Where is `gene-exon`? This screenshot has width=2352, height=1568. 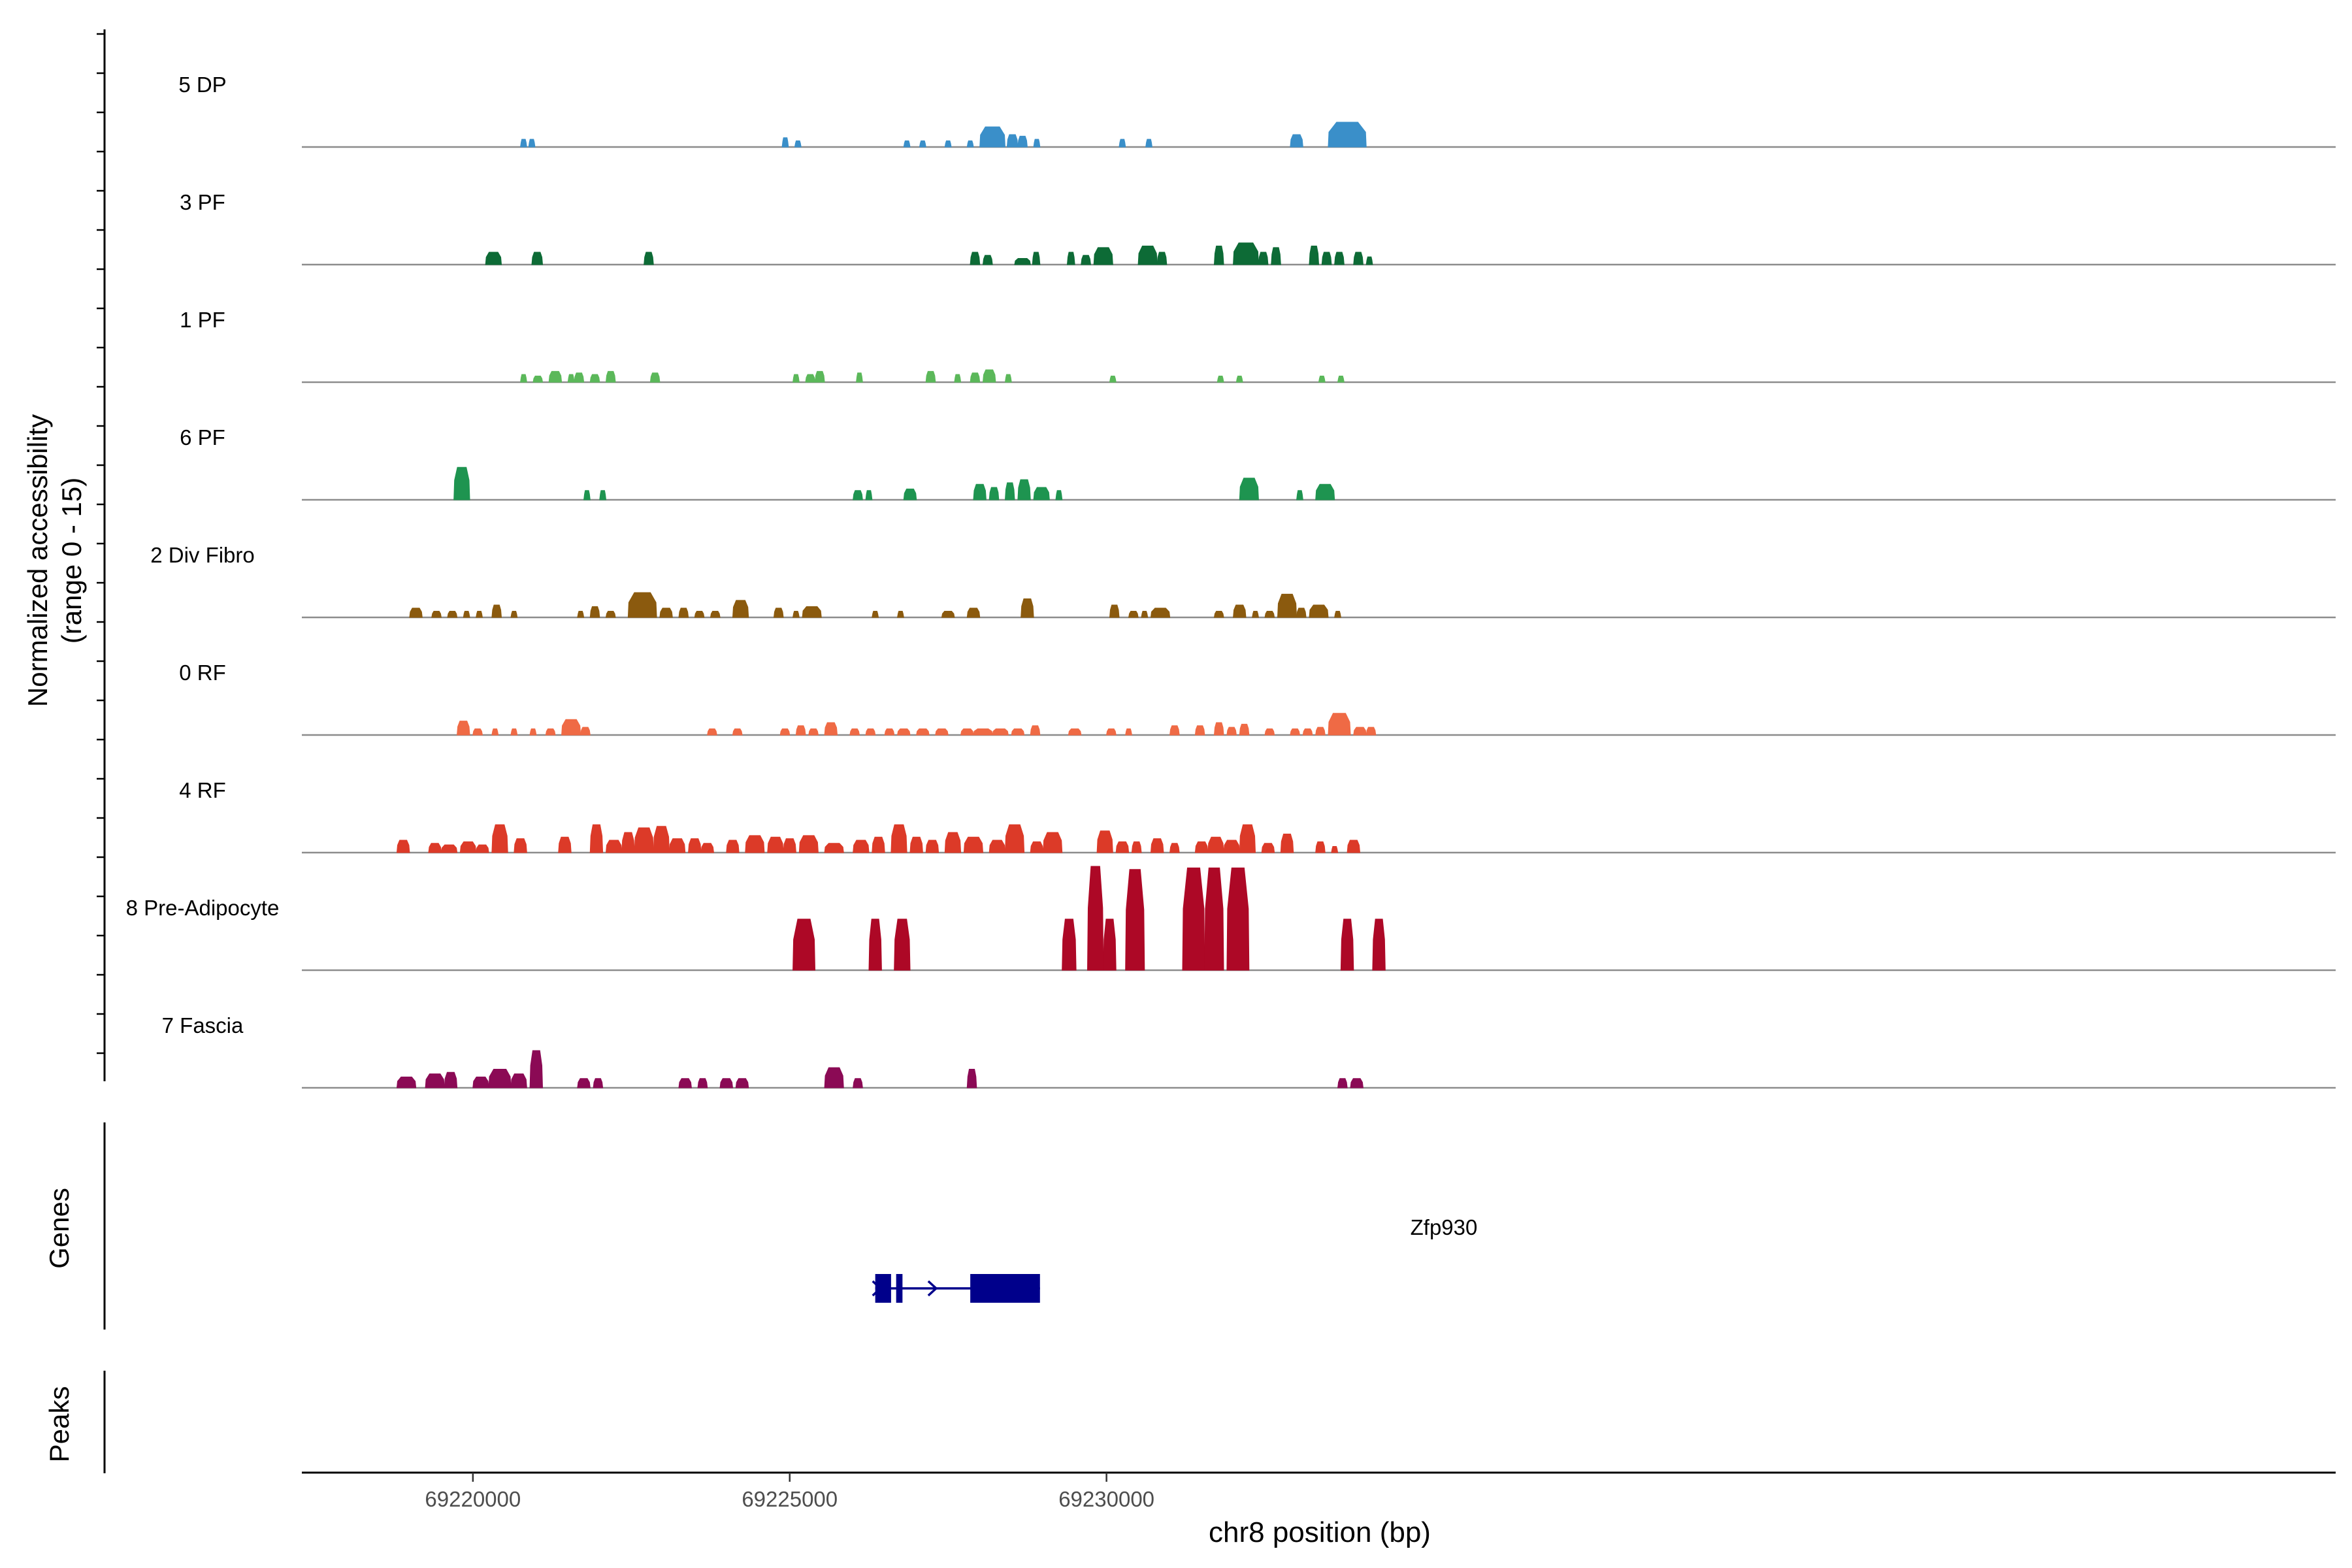
gene-exon is located at coordinates (883, 1288).